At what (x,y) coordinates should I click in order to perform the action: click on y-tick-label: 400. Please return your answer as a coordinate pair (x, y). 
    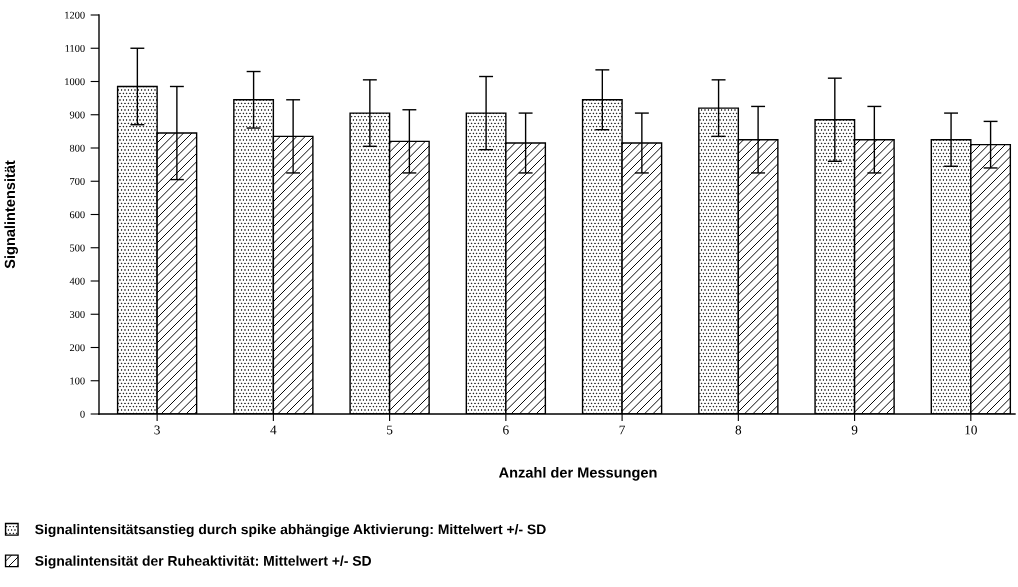
    Looking at the image, I should click on (77, 281).